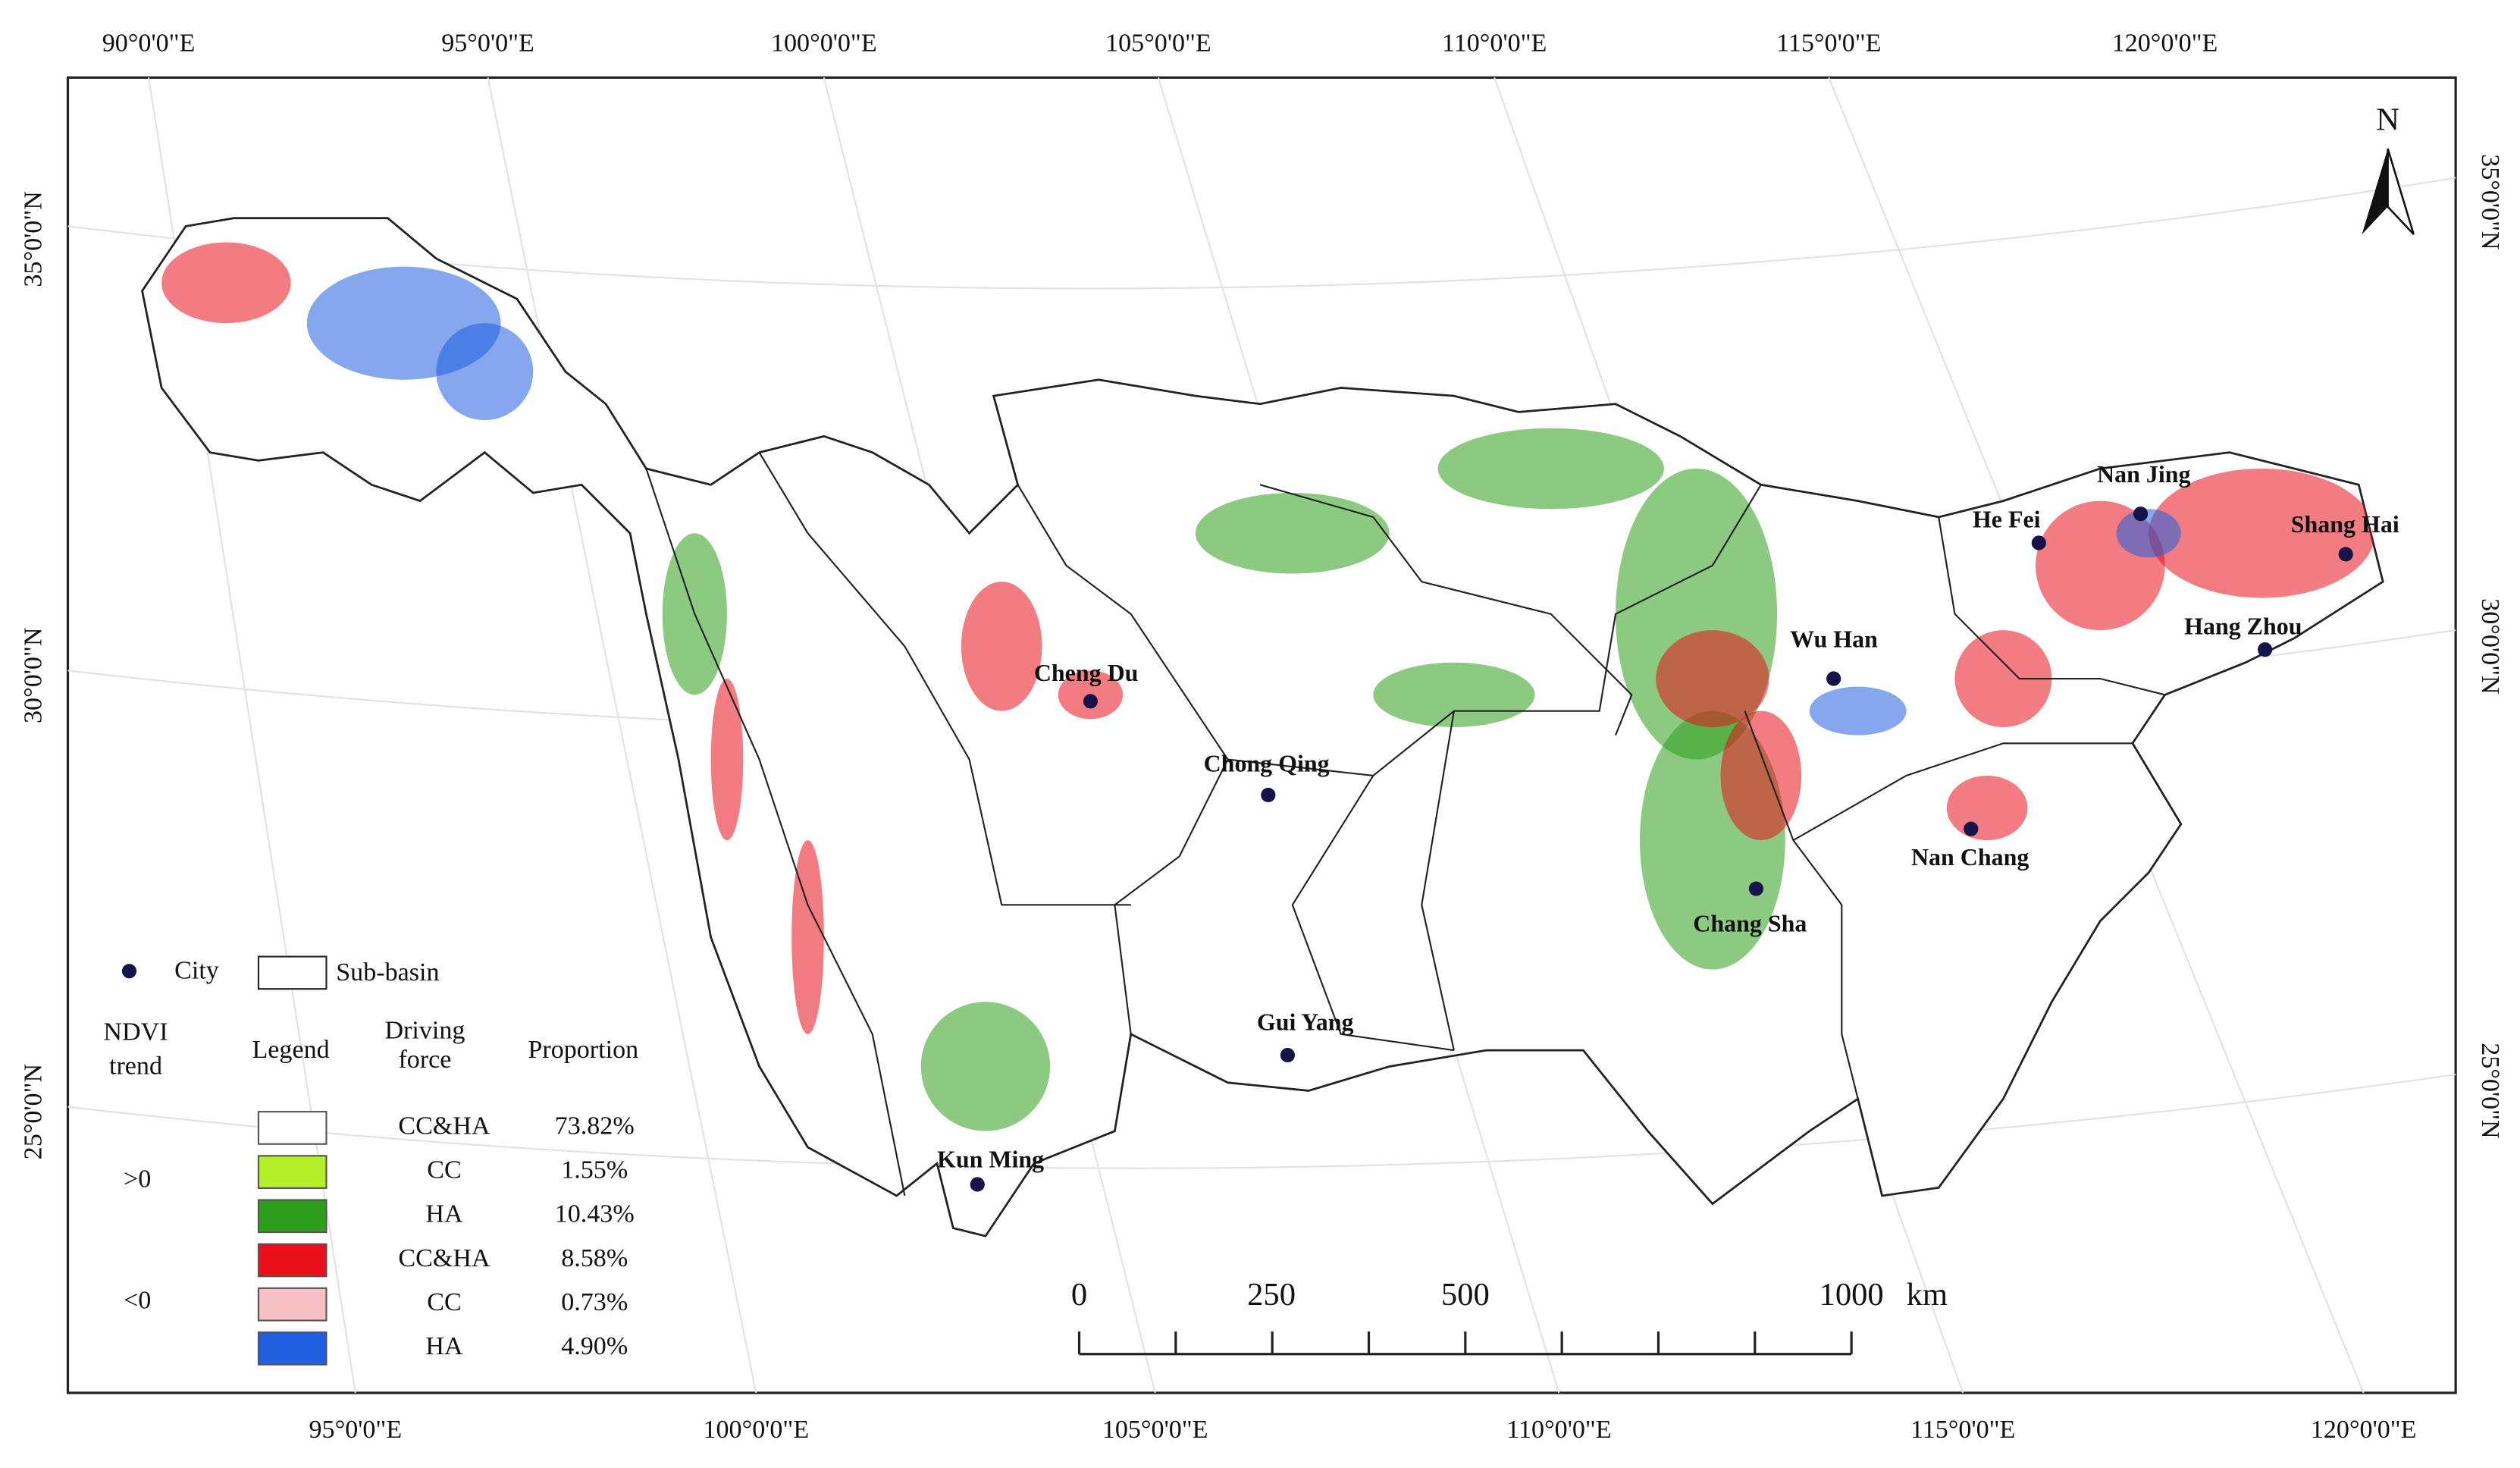 This screenshot has height=1468, width=2520. I want to click on legend-proportion: 10.43%, so click(595, 1214).